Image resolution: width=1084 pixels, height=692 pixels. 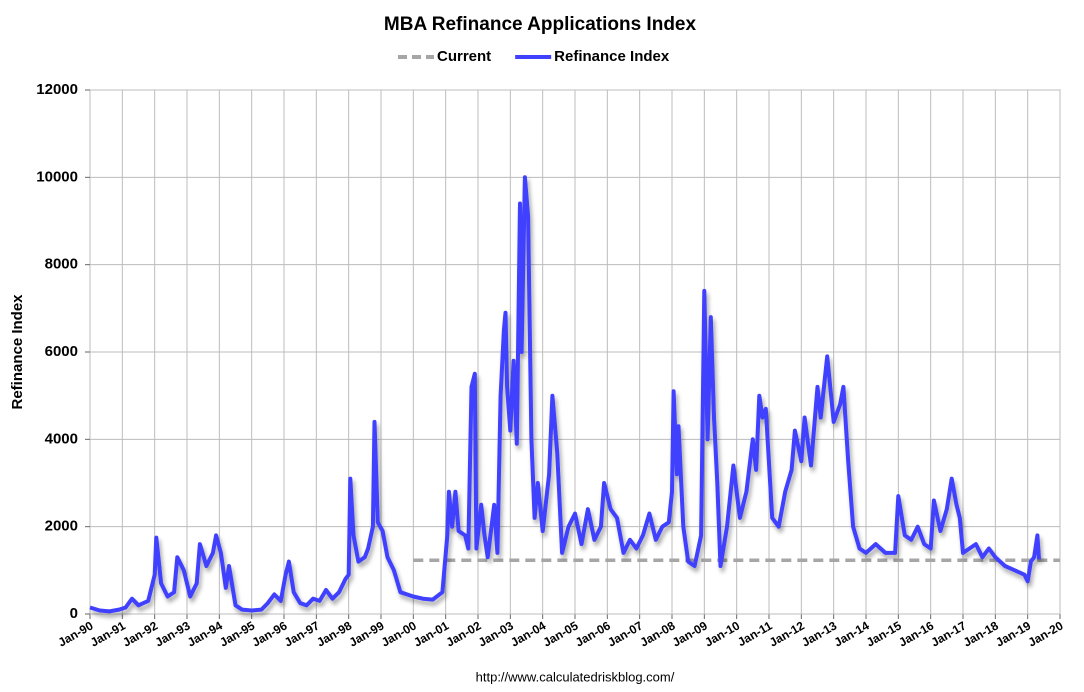 What do you see at coordinates (625, 633) in the screenshot?
I see `x-tick-label: Jan-07` at bounding box center [625, 633].